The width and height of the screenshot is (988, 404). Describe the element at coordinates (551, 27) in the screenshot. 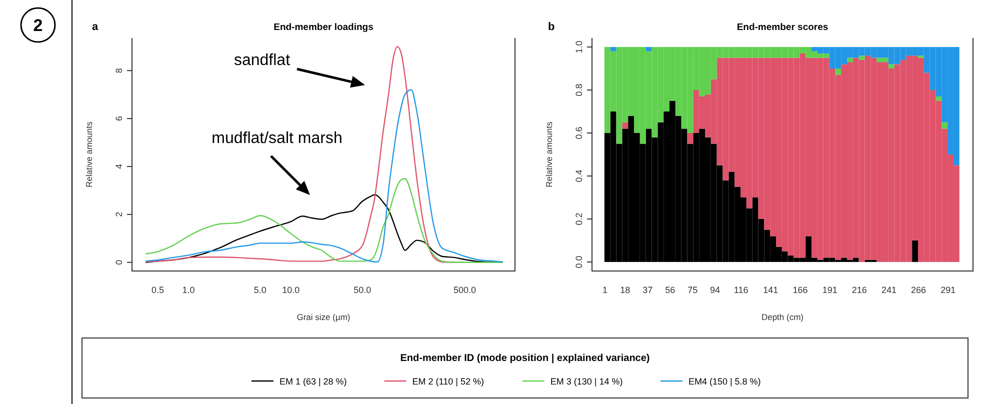

I see `text: b` at that location.